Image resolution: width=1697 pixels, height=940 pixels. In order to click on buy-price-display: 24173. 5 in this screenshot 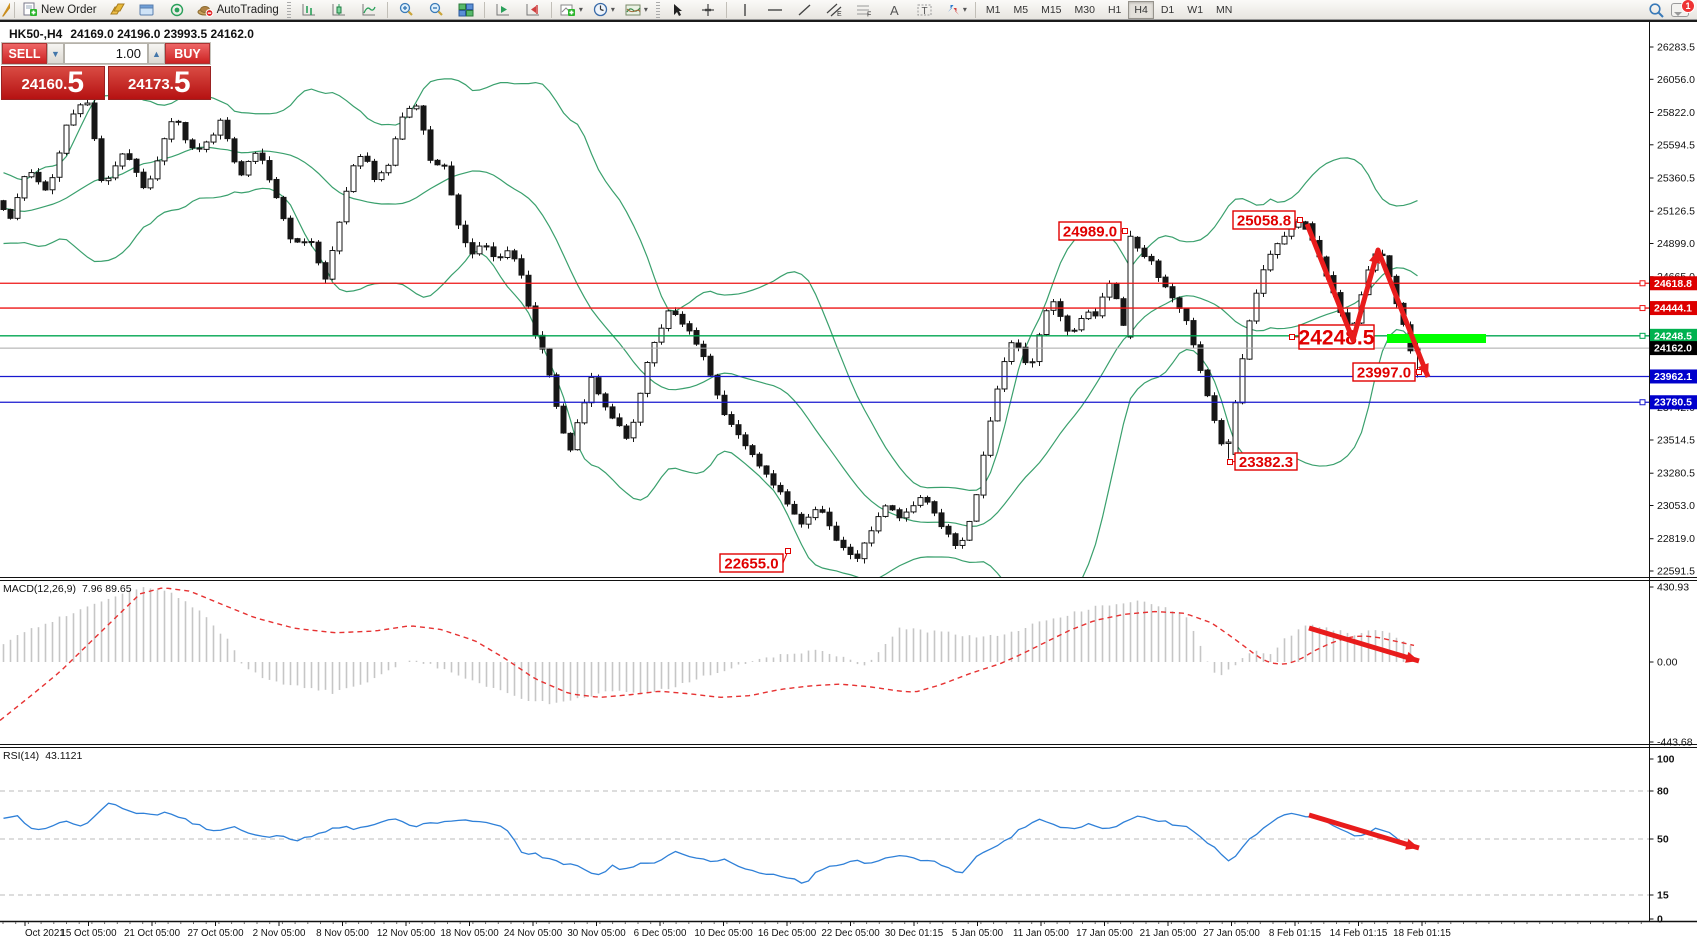, I will do `click(159, 83)`.